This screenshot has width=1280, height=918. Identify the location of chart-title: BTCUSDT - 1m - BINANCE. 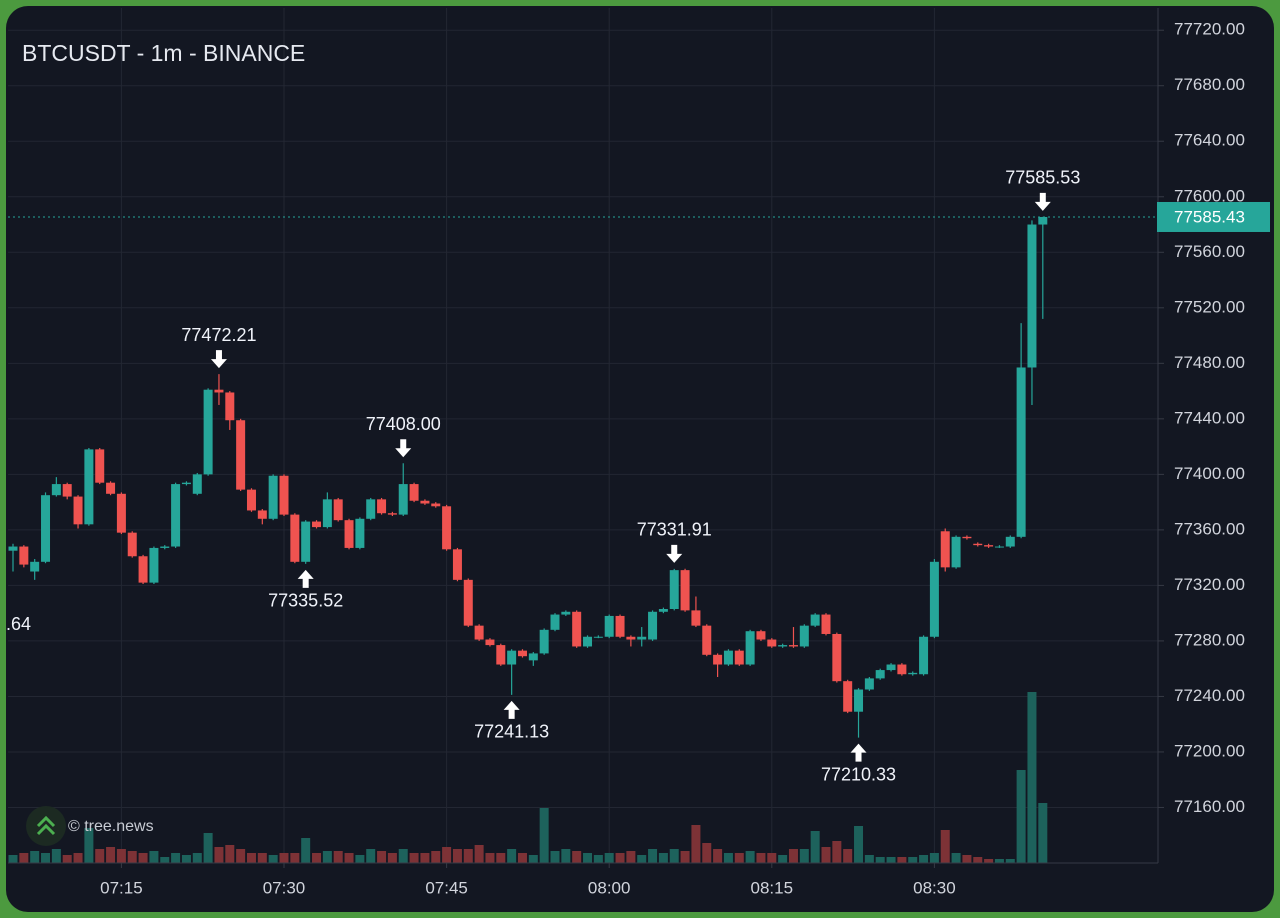
(163, 53).